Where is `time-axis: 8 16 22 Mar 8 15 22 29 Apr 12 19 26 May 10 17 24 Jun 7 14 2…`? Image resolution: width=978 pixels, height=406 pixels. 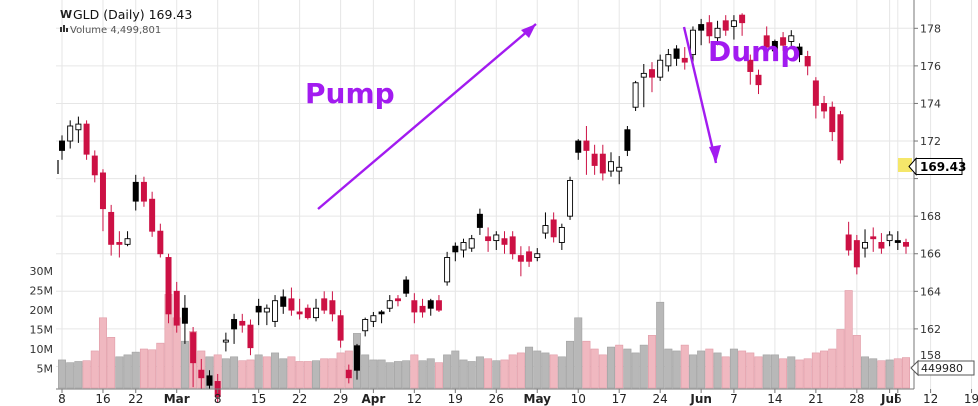
time-axis: 8 16 22 Mar 8 15 22 29 Apr 12 19 26 May 10 17 24 Jun 7 14 2… is located at coordinates (518, 397).